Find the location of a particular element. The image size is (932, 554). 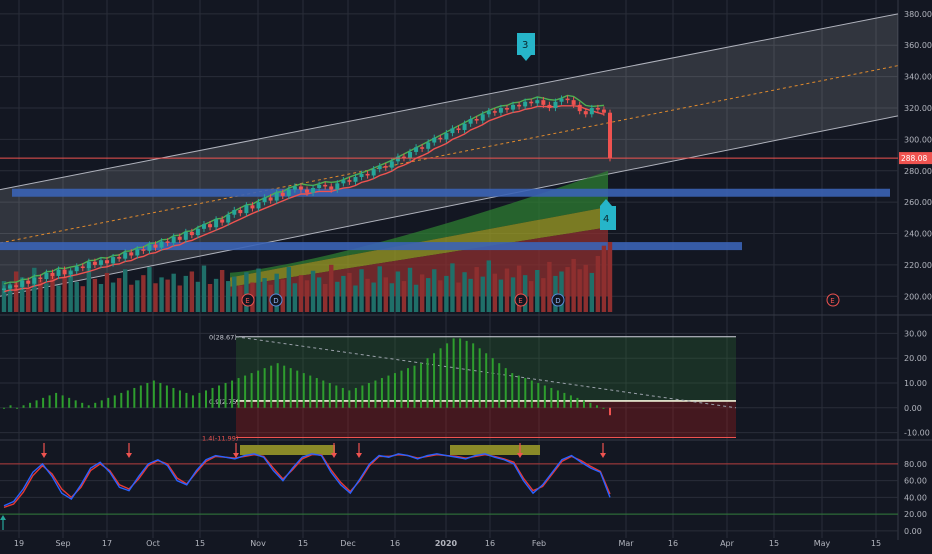

osc-tick-label: 0.00 is located at coordinates (913, 408).